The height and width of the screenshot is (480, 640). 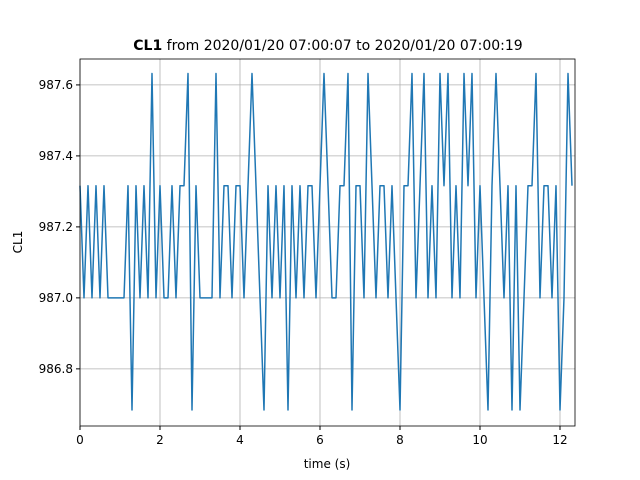 What do you see at coordinates (80, 440) in the screenshot?
I see `x-tick-label: 0` at bounding box center [80, 440].